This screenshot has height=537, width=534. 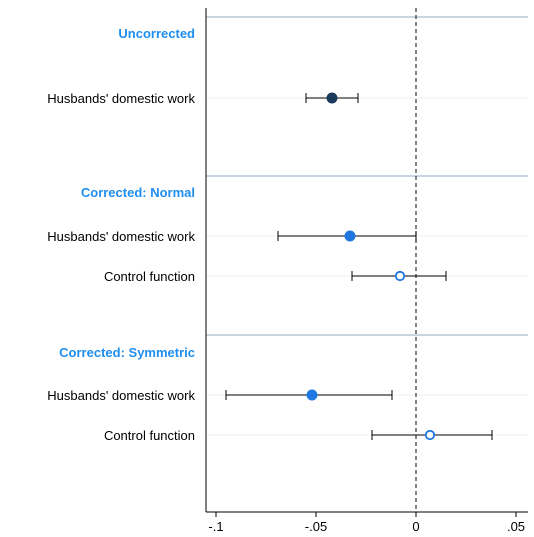 I want to click on x-tick-label: .05, so click(x=516, y=526).